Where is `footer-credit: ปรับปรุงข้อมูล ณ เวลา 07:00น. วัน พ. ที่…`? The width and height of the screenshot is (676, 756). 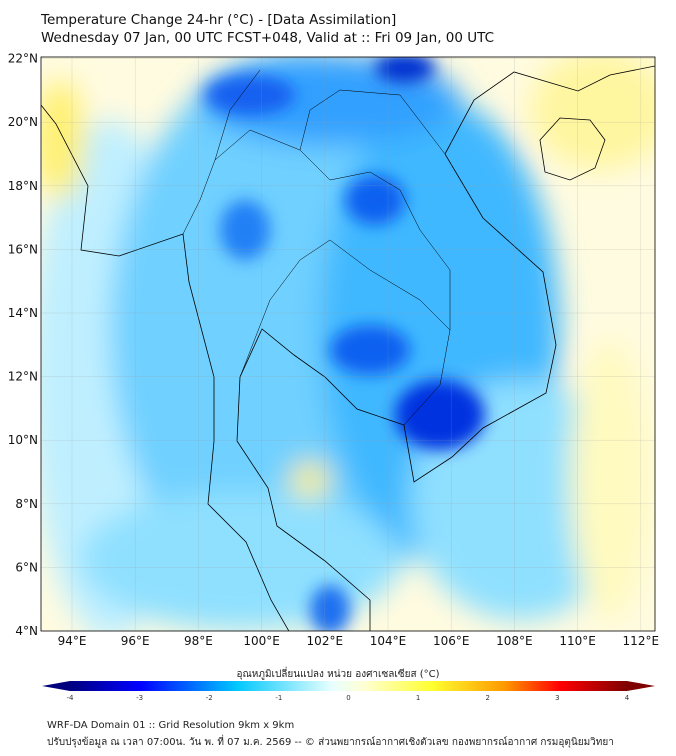 footer-credit: ปรับปรุงข้อมูล ณ เวลา 07:00น. วัน พ. ที่… is located at coordinates (330, 742).